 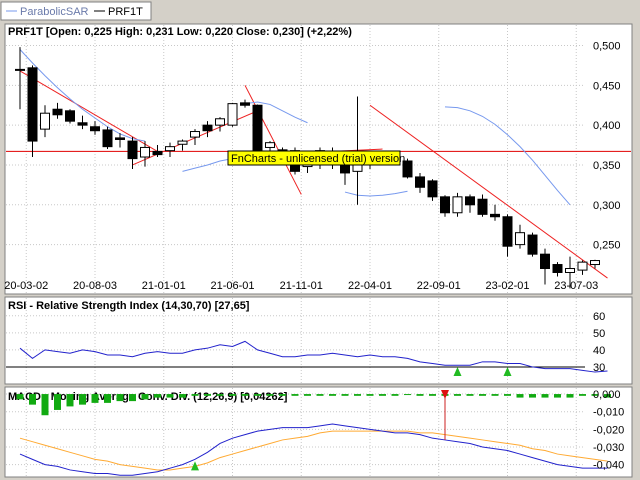 I want to click on rsi-y-tick-label: 40, so click(x=599, y=351).